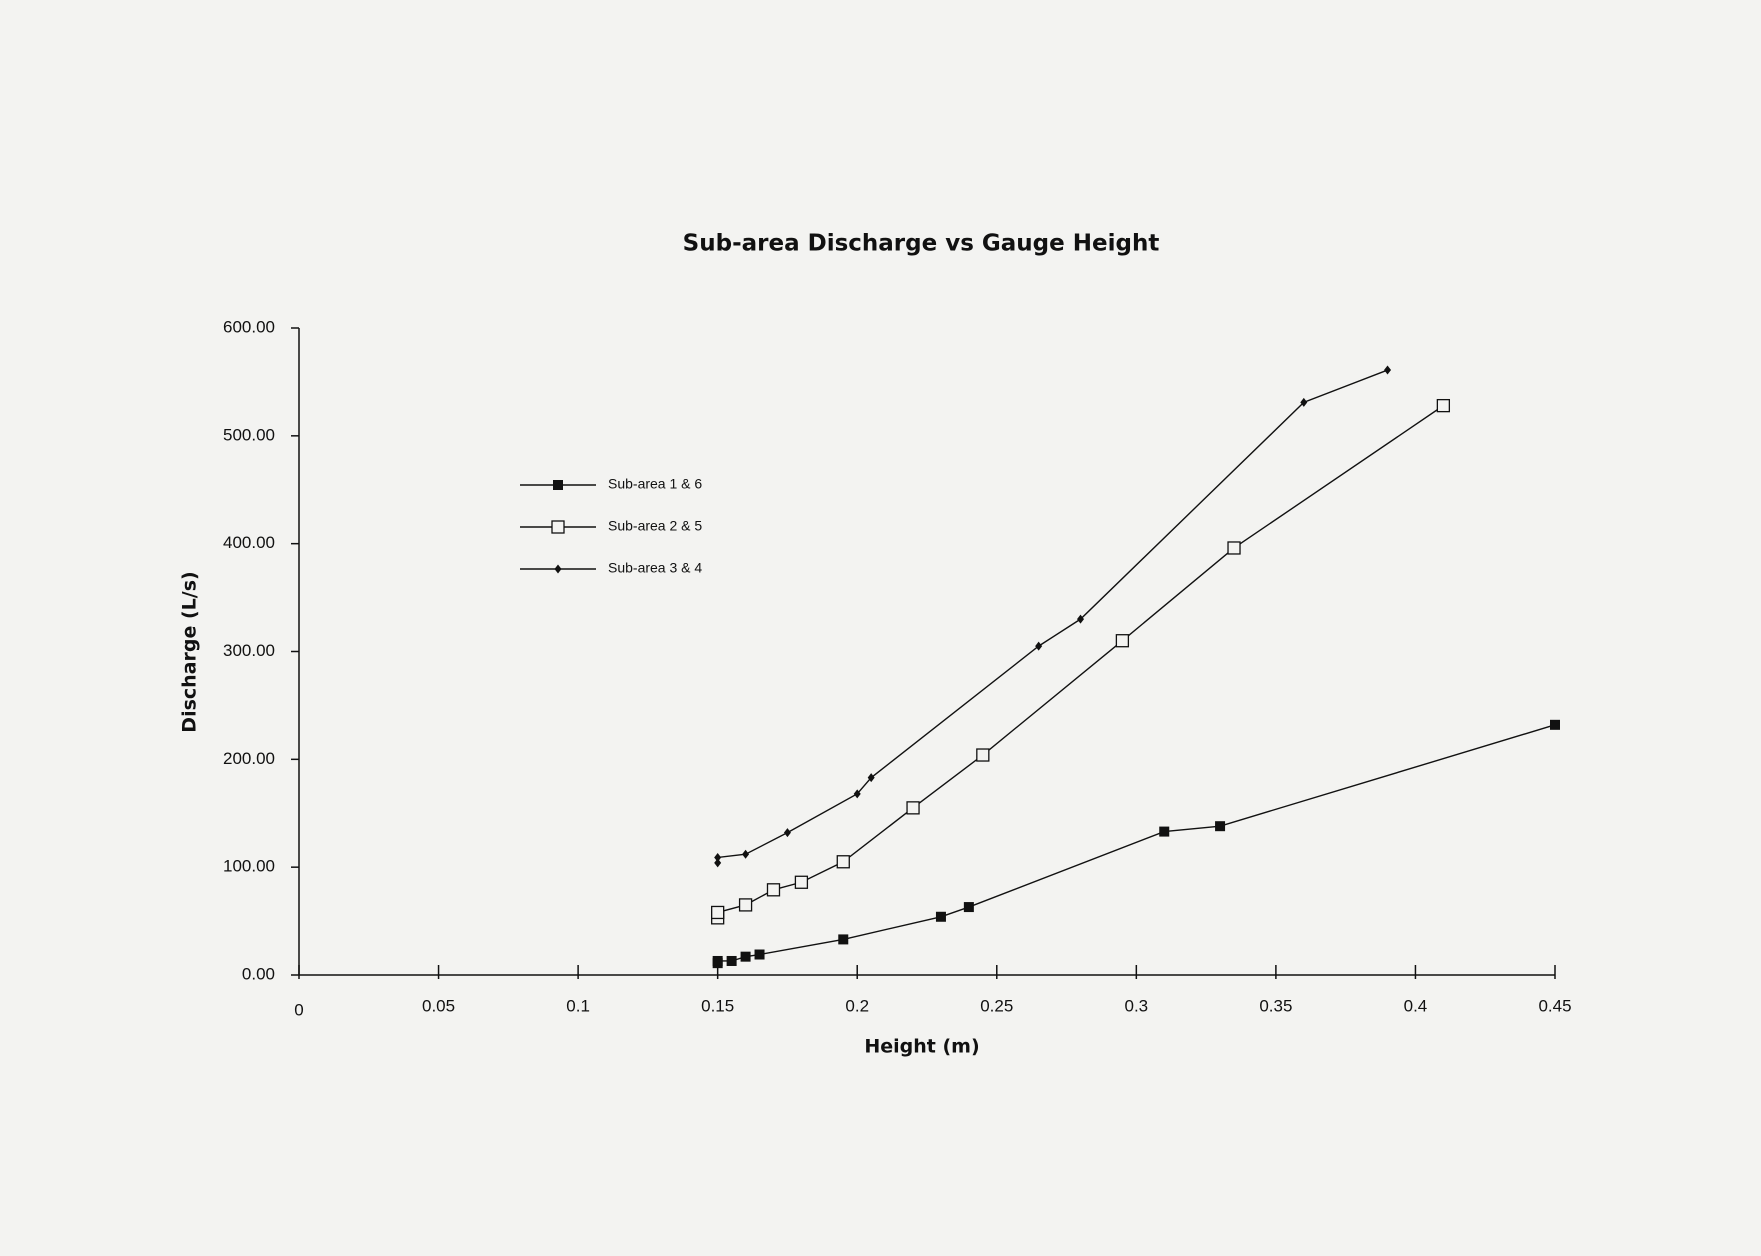  What do you see at coordinates (249, 866) in the screenshot?
I see `y-tick-label: 100.00` at bounding box center [249, 866].